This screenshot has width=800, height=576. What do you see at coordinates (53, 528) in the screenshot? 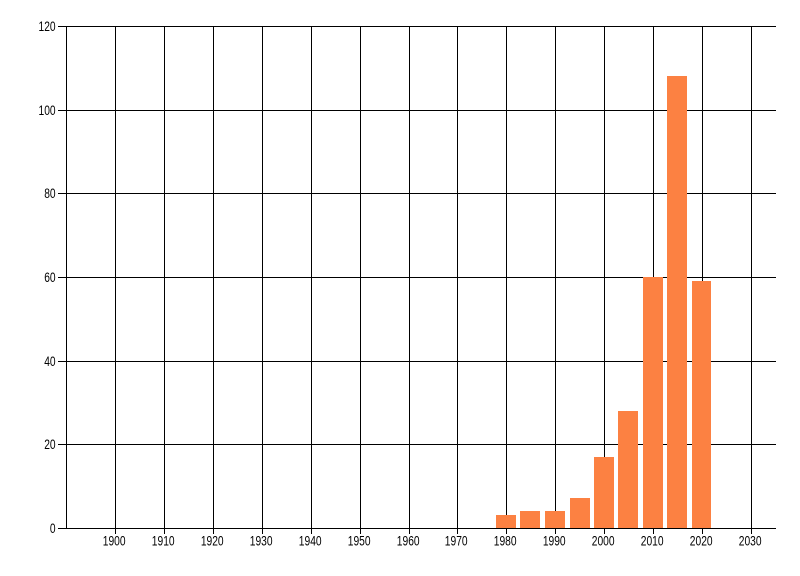
I see `svg-text: 0` at bounding box center [53, 528].